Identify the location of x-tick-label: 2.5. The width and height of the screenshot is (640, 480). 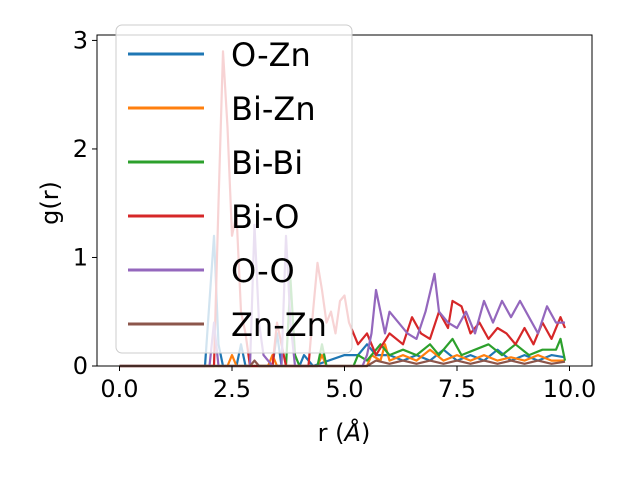
(232, 389).